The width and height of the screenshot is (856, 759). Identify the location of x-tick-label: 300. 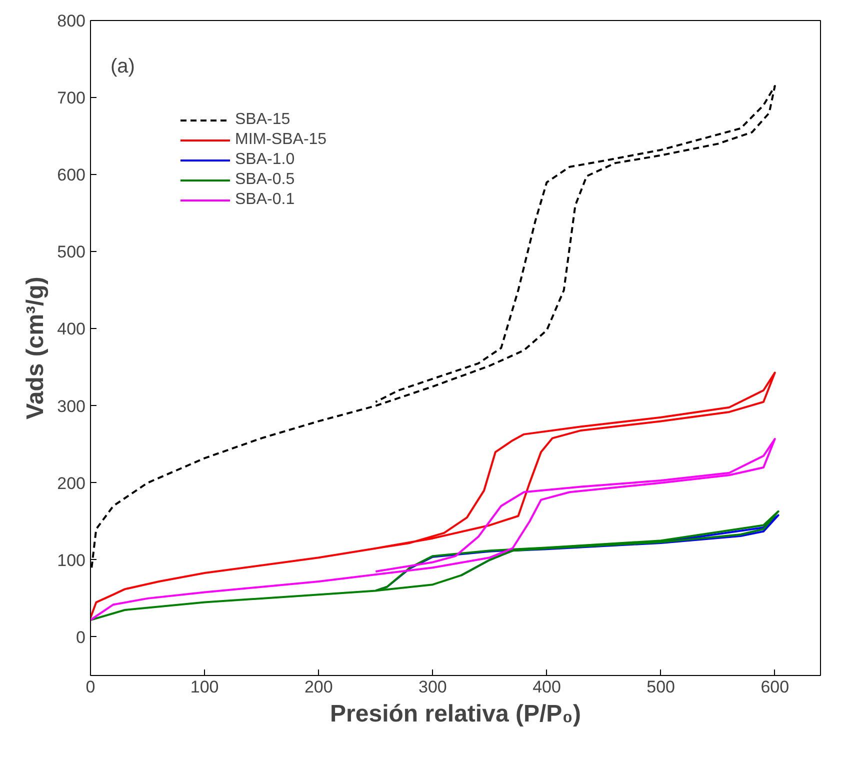
(432, 687).